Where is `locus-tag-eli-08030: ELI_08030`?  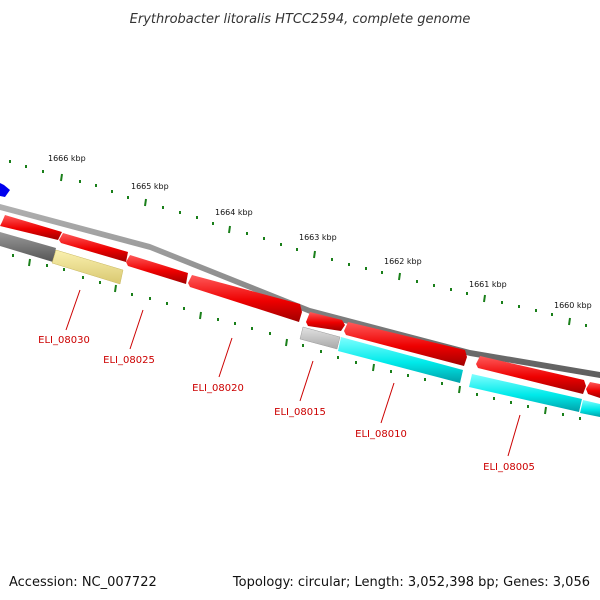
locus-tag-eli-08030: ELI_08030 is located at coordinates (64, 340).